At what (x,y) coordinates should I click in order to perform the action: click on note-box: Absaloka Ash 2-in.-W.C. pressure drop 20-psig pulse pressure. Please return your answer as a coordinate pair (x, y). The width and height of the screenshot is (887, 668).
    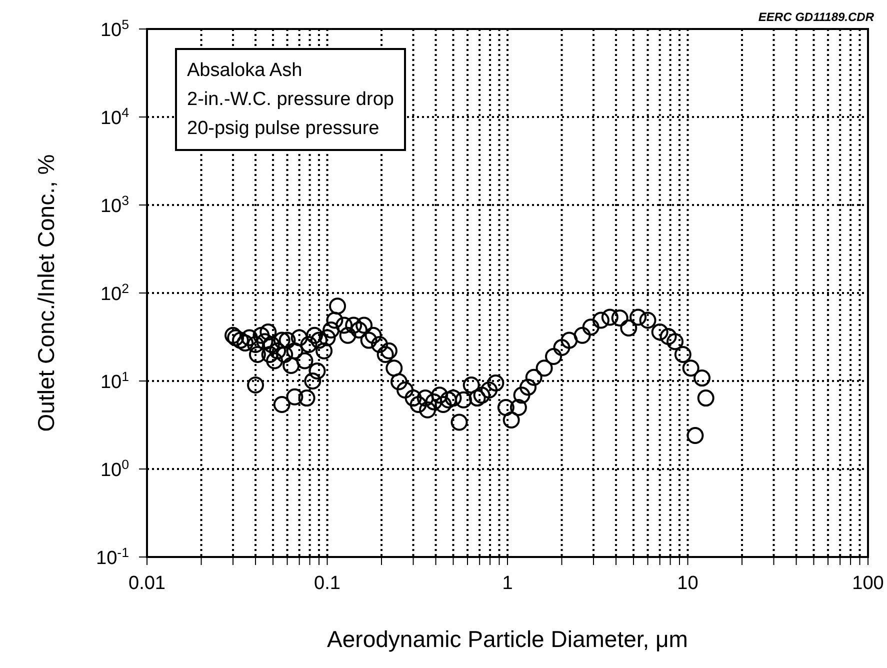
    Looking at the image, I should click on (290, 99).